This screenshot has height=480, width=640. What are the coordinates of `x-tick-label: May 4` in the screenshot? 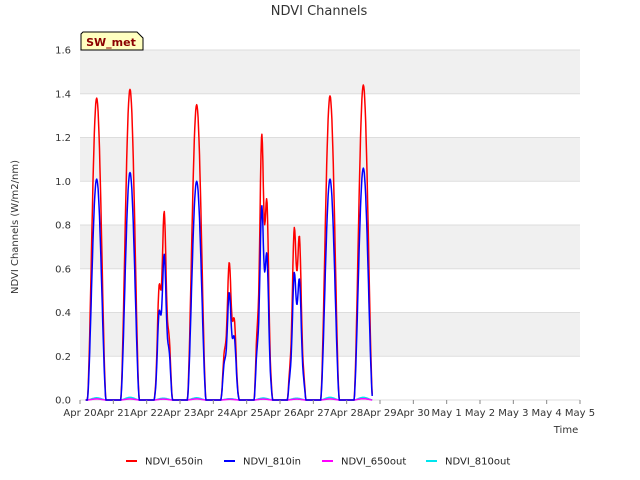 It's located at (547, 413).